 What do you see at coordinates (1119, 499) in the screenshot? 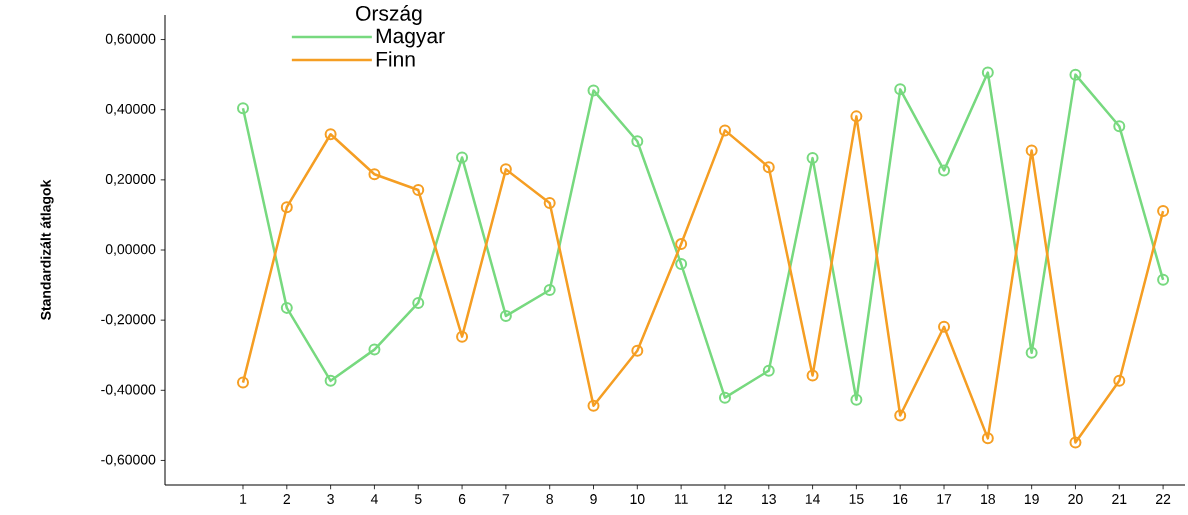
I see `x-tick-label: 21` at bounding box center [1119, 499].